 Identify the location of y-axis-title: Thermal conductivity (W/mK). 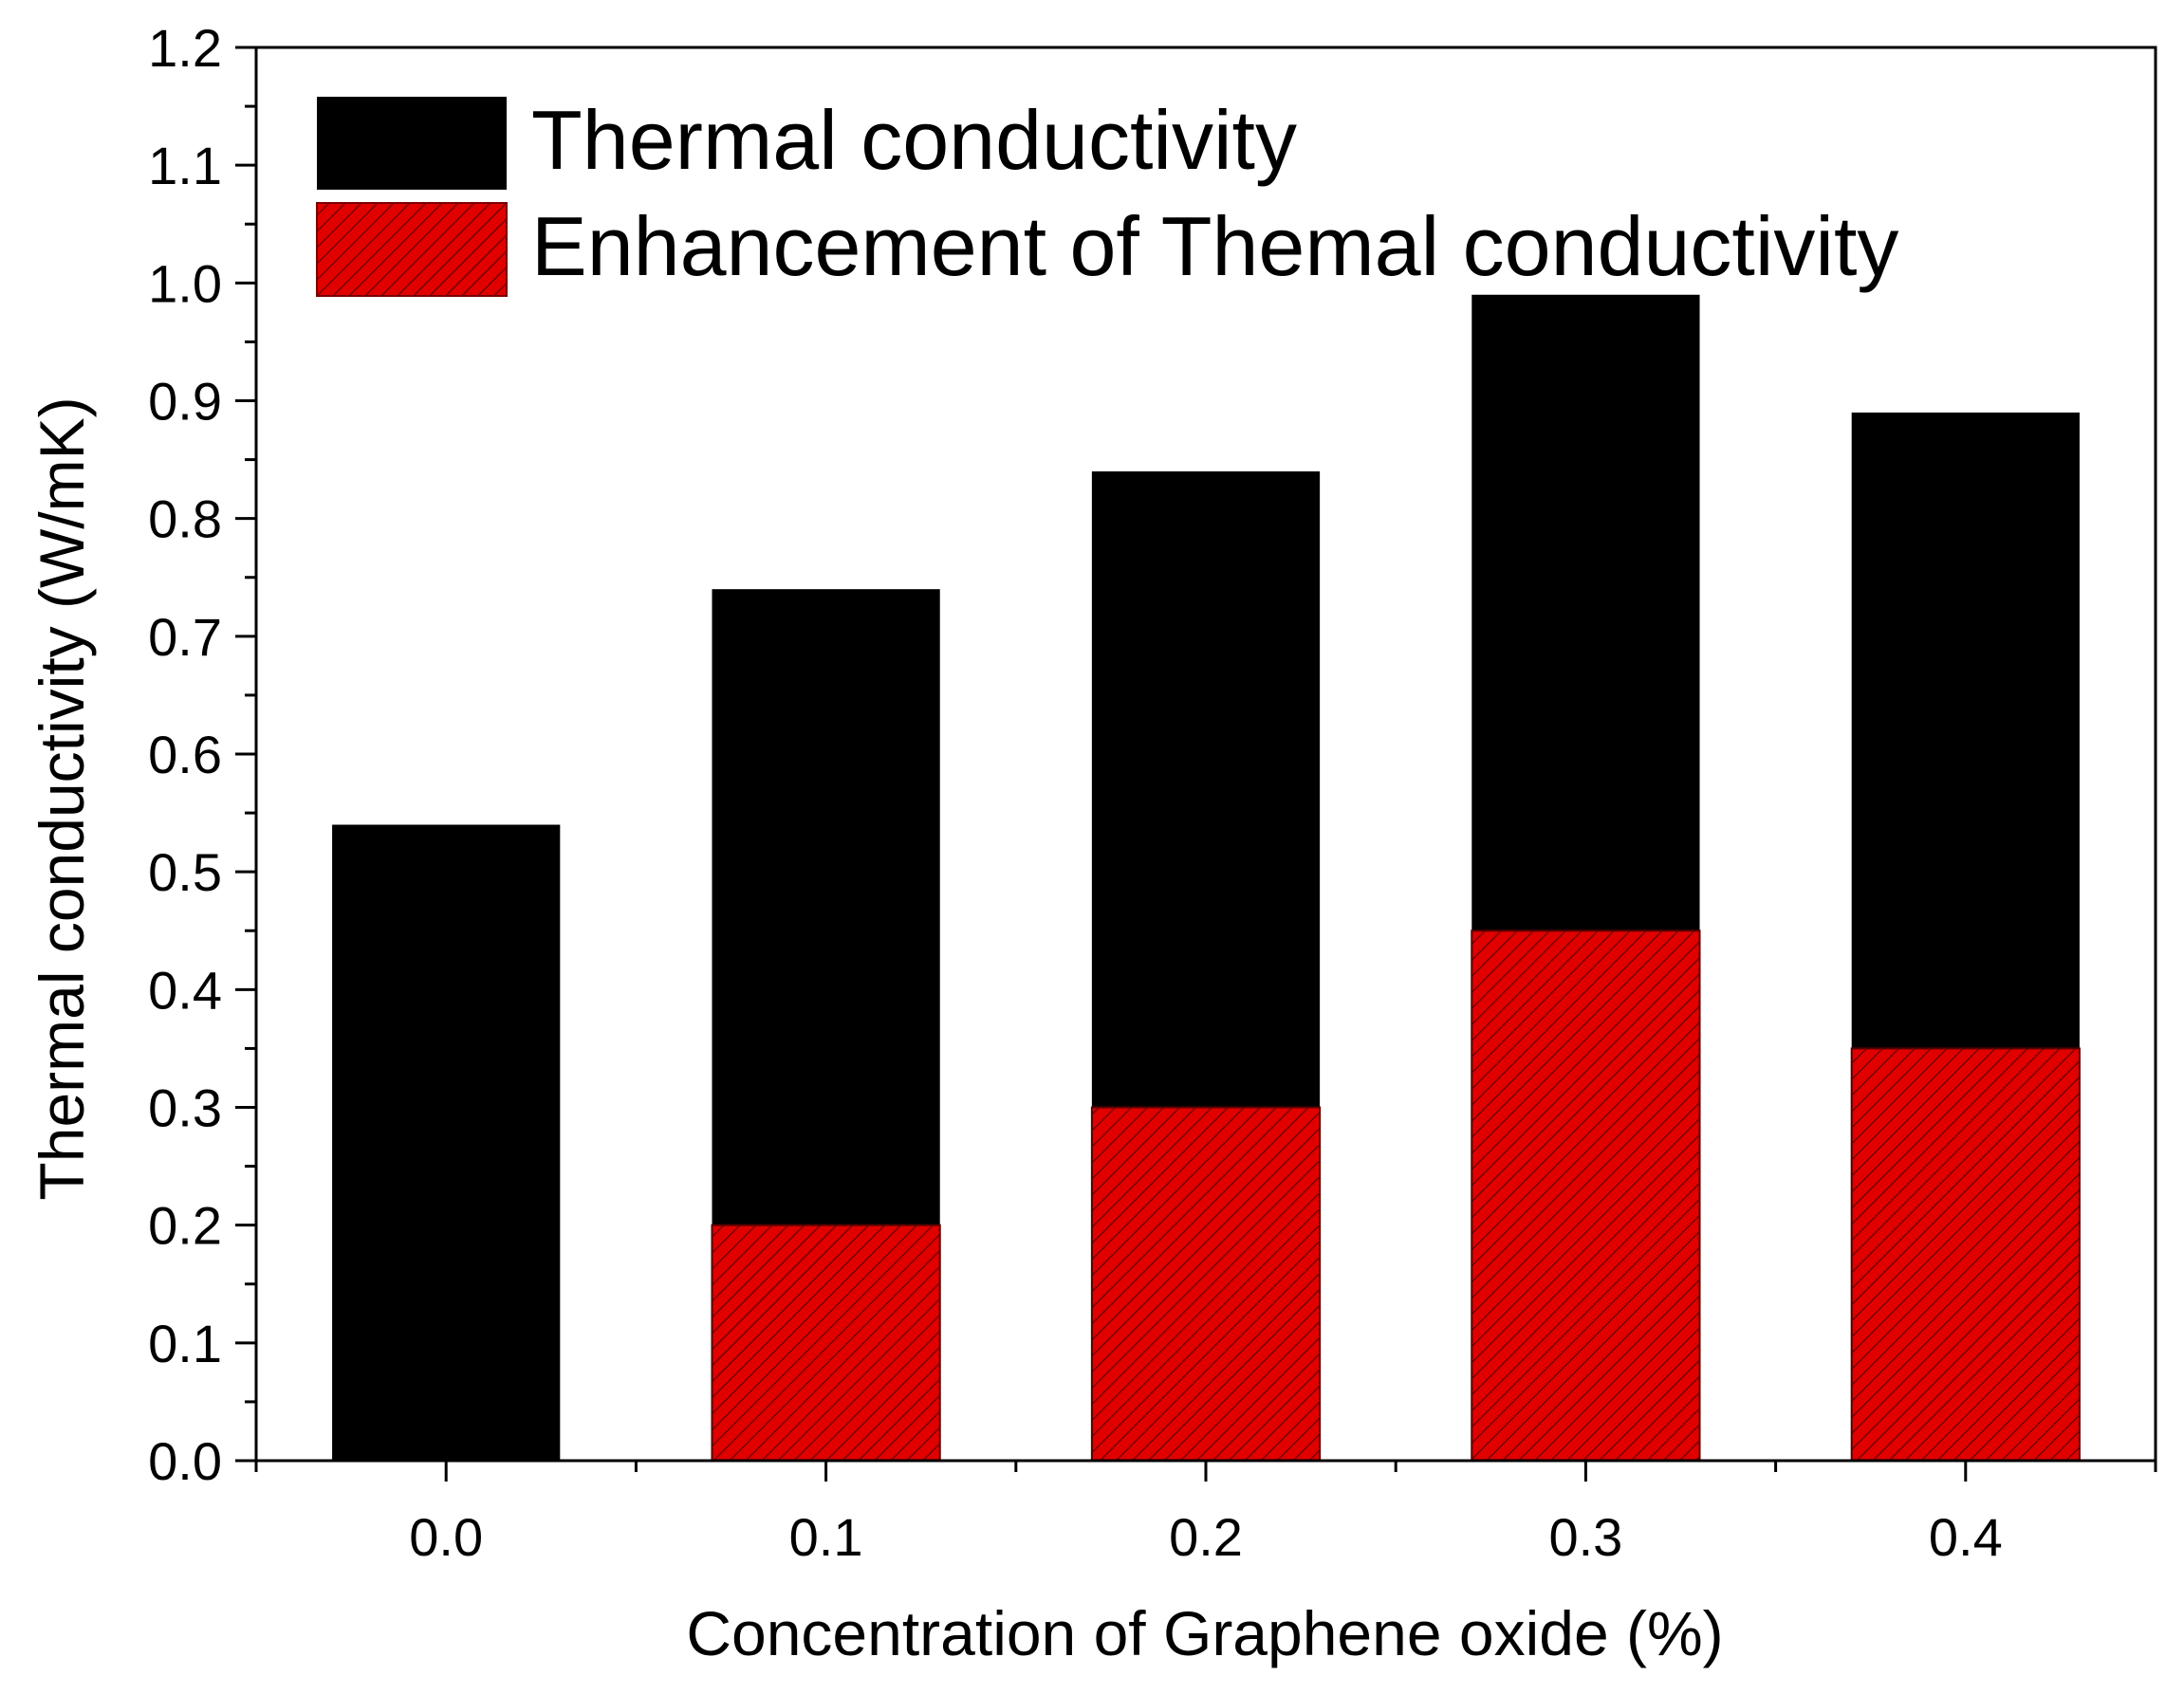
(62, 798).